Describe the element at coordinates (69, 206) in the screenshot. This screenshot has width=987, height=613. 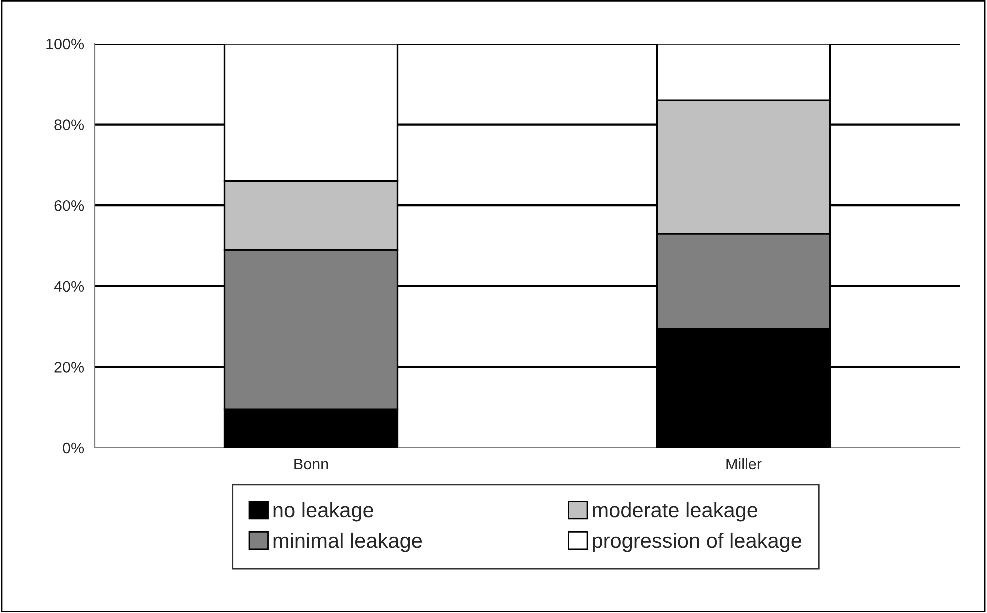
I see `y-tick-label: 60%` at that location.